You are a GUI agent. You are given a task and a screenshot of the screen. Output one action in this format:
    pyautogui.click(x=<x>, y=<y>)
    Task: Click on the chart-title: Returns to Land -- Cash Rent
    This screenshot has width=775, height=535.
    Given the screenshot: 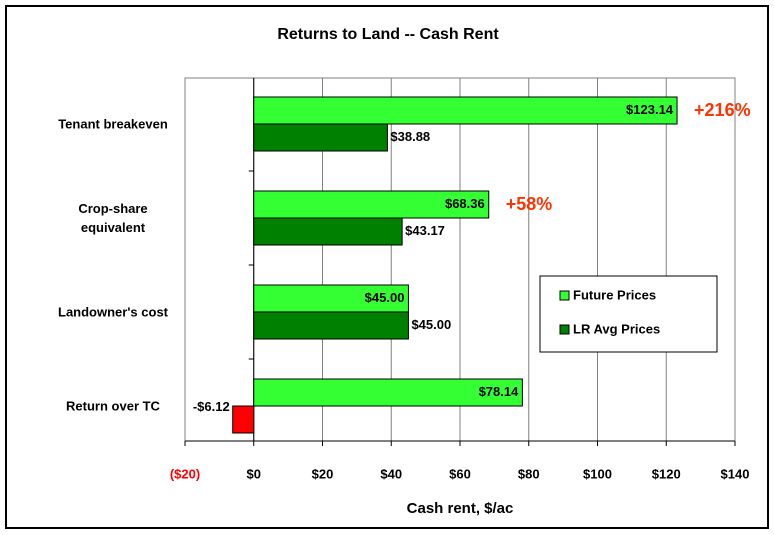 What is the action you would take?
    pyautogui.click(x=388, y=34)
    